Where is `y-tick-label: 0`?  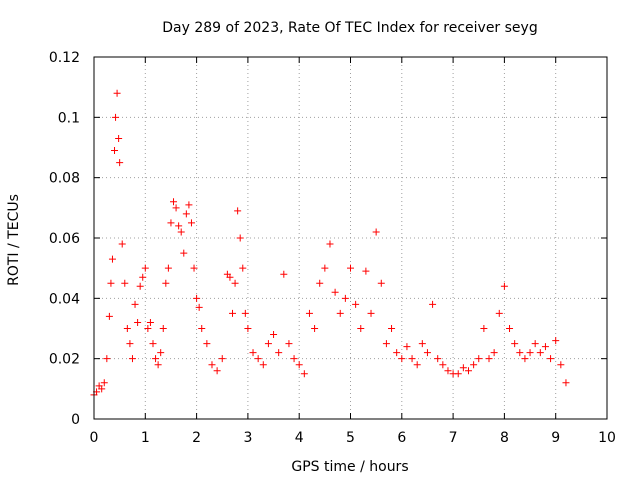 y-tick-label: 0 is located at coordinates (75, 420).